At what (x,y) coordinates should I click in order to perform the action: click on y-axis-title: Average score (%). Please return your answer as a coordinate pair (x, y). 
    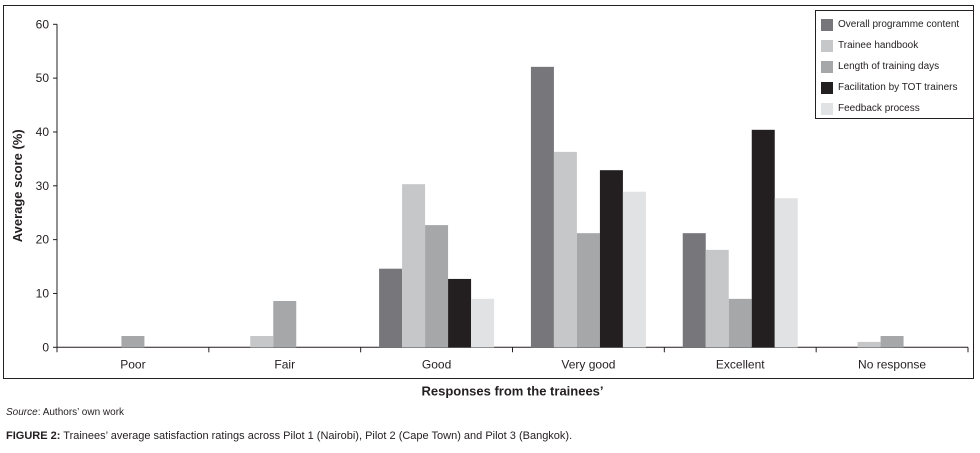
    Looking at the image, I should click on (17, 185).